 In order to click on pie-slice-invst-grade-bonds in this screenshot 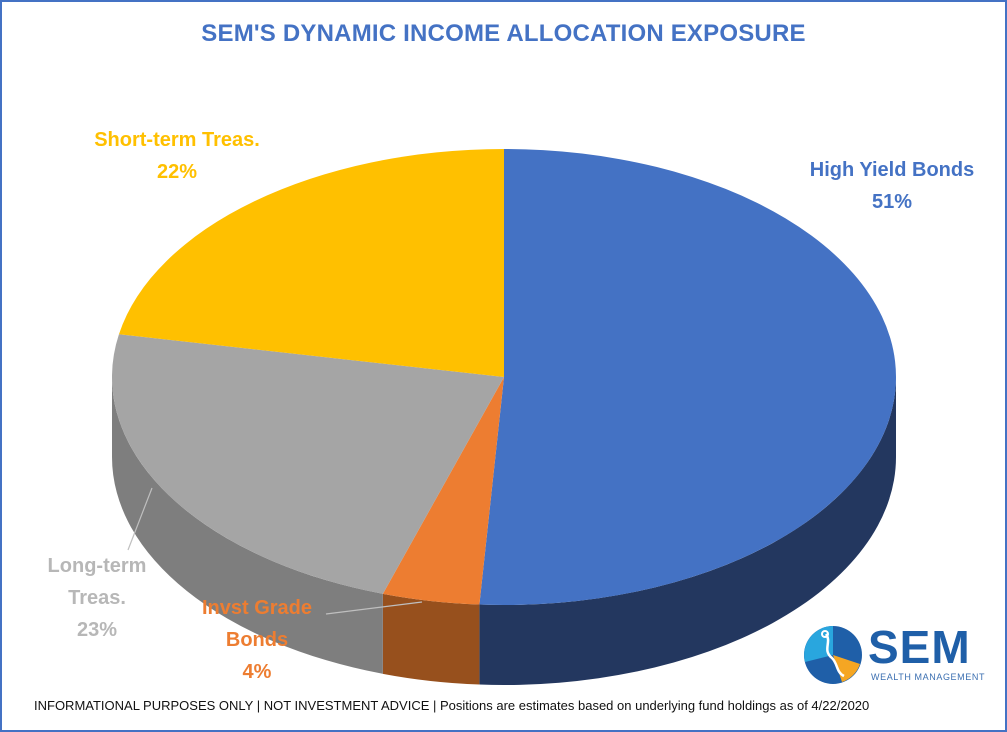, I will do `click(443, 491)`.